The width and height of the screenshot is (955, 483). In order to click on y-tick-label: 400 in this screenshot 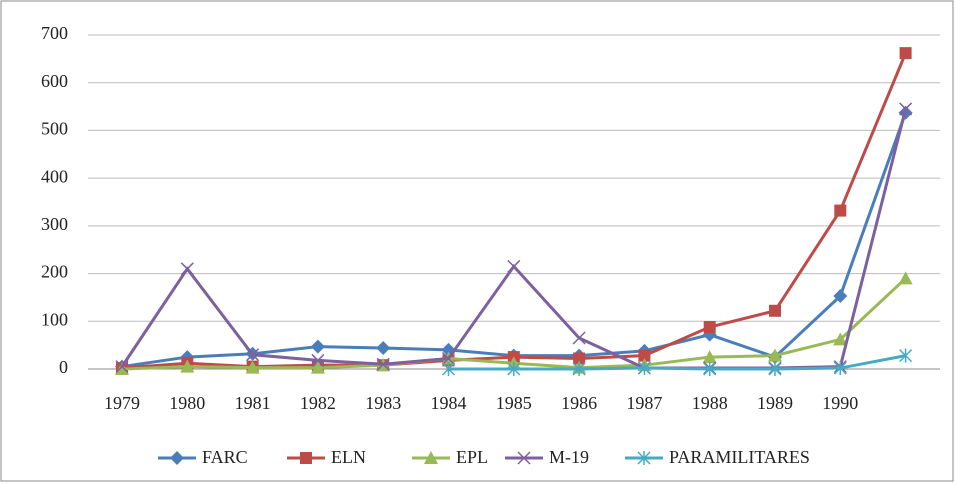, I will do `click(54, 176)`.